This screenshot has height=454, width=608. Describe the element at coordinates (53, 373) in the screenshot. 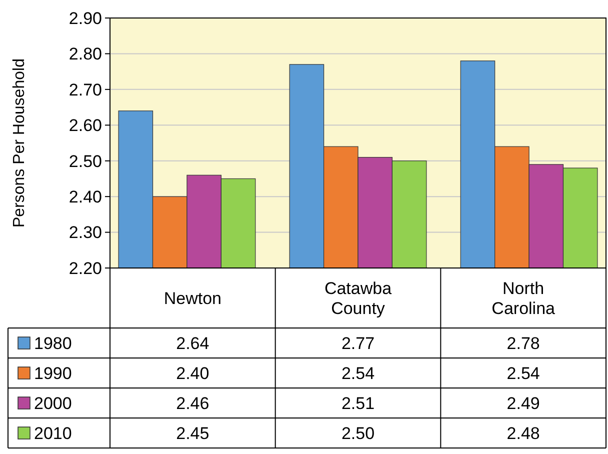

I see `legend-label: 1990` at that location.